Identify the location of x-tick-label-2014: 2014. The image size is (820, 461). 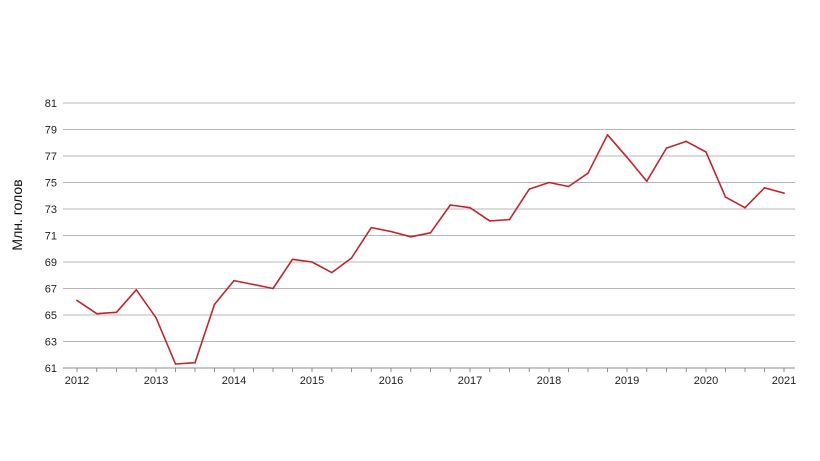
(234, 381).